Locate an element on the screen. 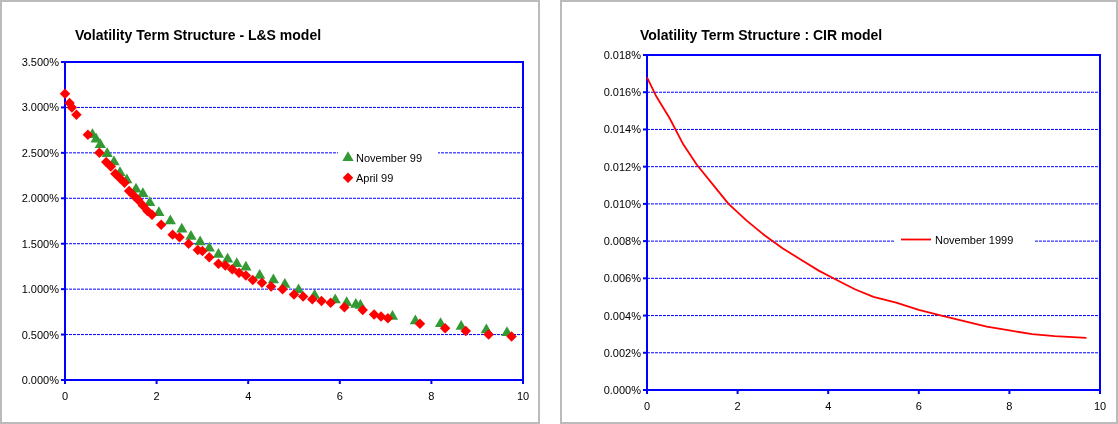  legend-label: November 99 is located at coordinates (389, 157).